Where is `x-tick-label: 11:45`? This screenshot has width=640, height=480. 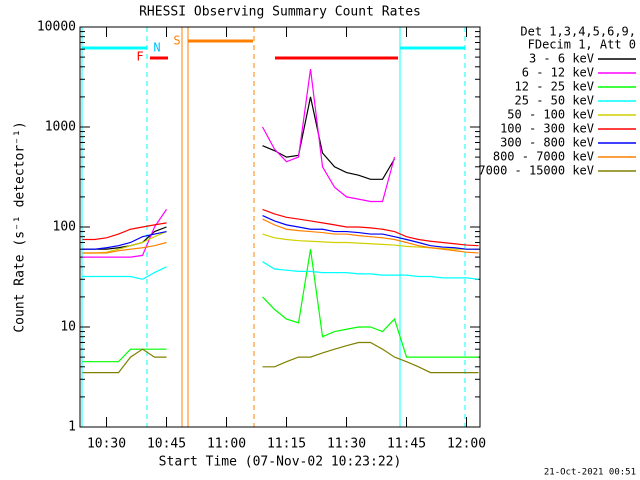 x-tick-label: 11:45 is located at coordinates (406, 444).